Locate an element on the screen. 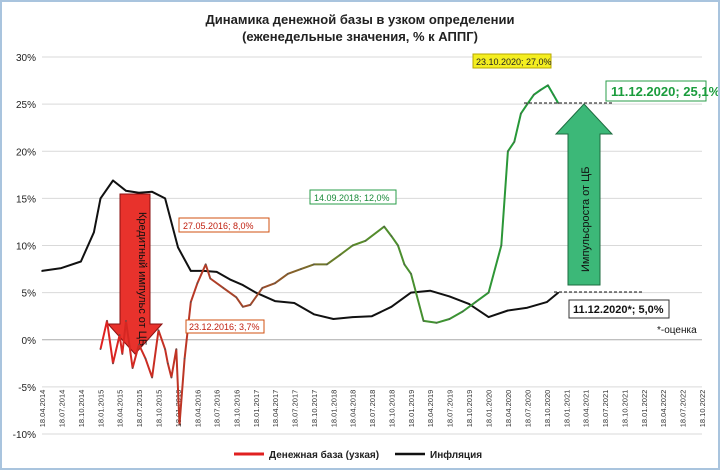  x-tick-label: 18.10.2020 is located at coordinates (547, 409).